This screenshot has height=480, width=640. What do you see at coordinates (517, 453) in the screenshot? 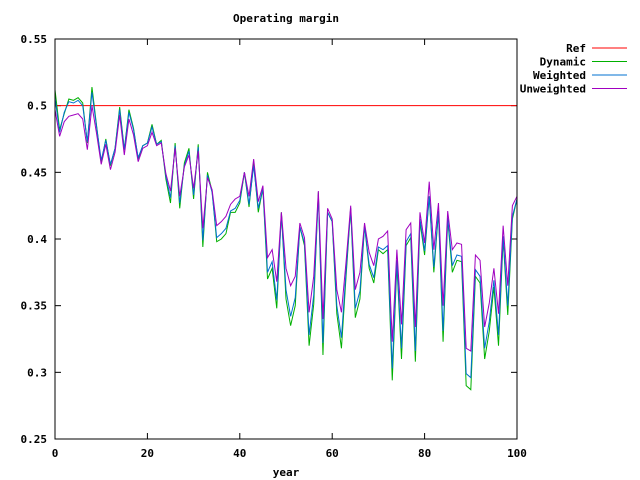
I see `x-tick-label: 100` at bounding box center [517, 453].